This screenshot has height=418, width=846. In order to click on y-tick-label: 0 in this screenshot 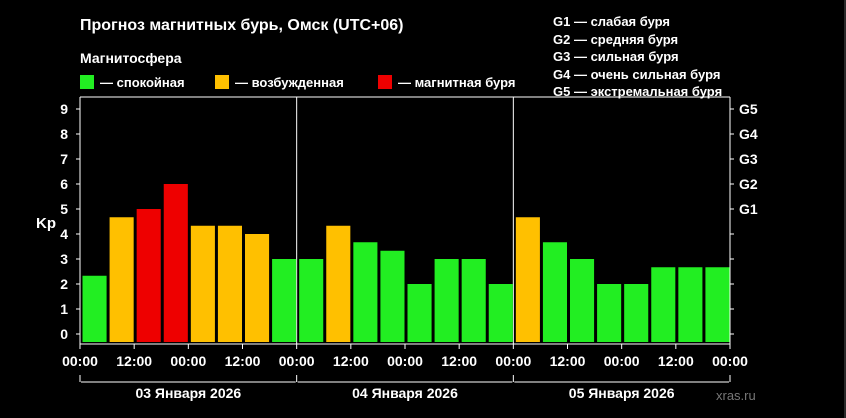, I will do `click(64, 334)`.